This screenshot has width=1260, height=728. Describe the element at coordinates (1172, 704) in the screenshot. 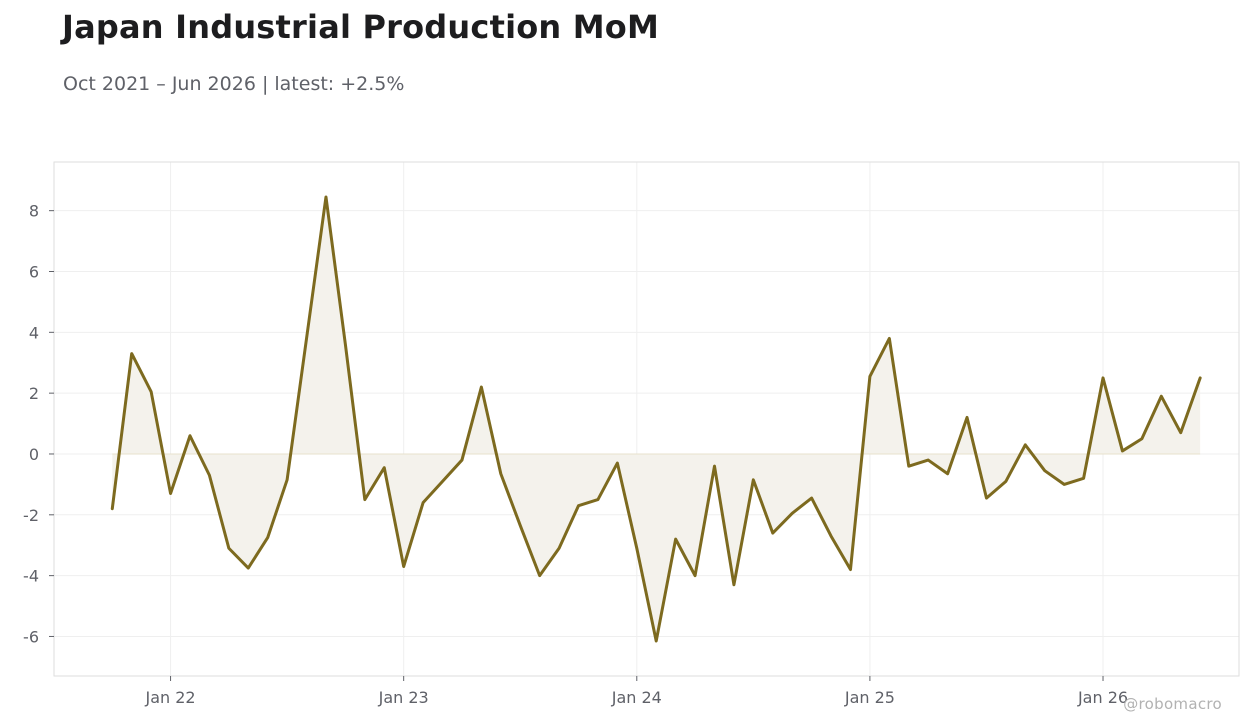

I see `watermark: @robomacro` at that location.